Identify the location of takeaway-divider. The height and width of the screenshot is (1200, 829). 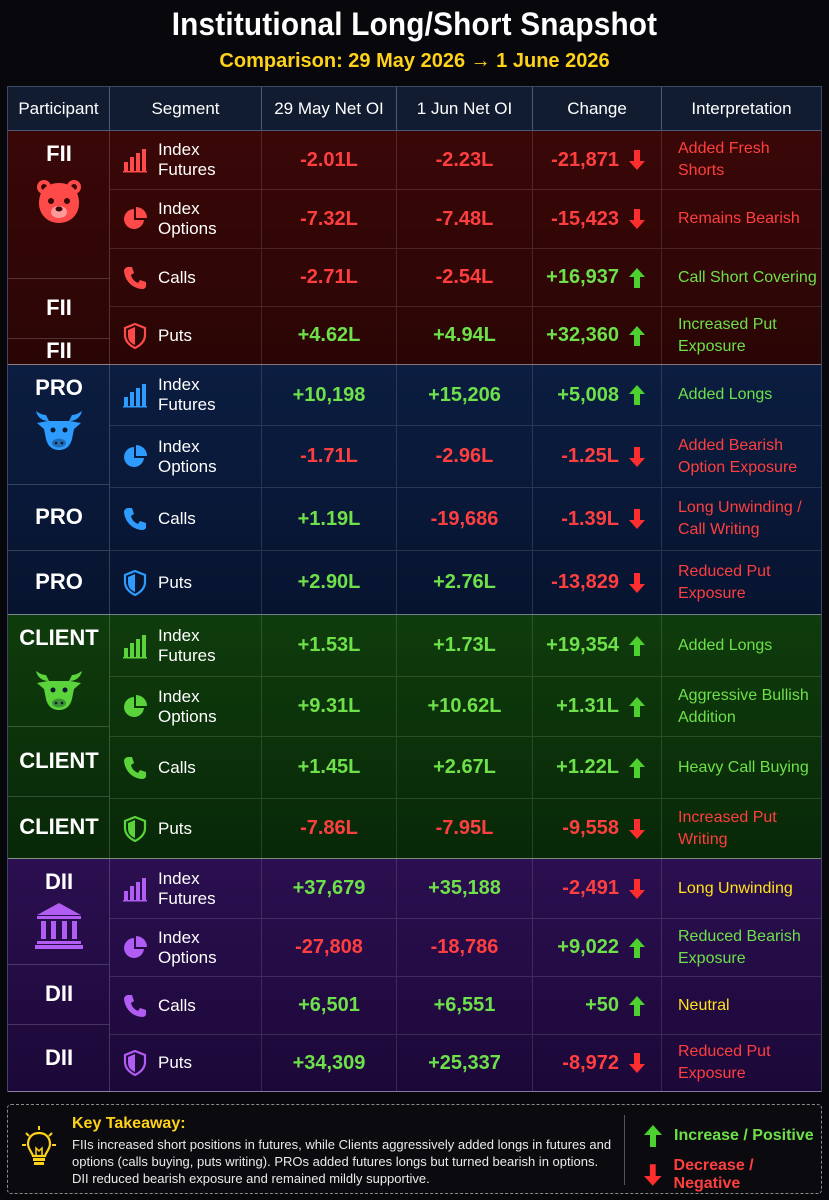
(624, 1150).